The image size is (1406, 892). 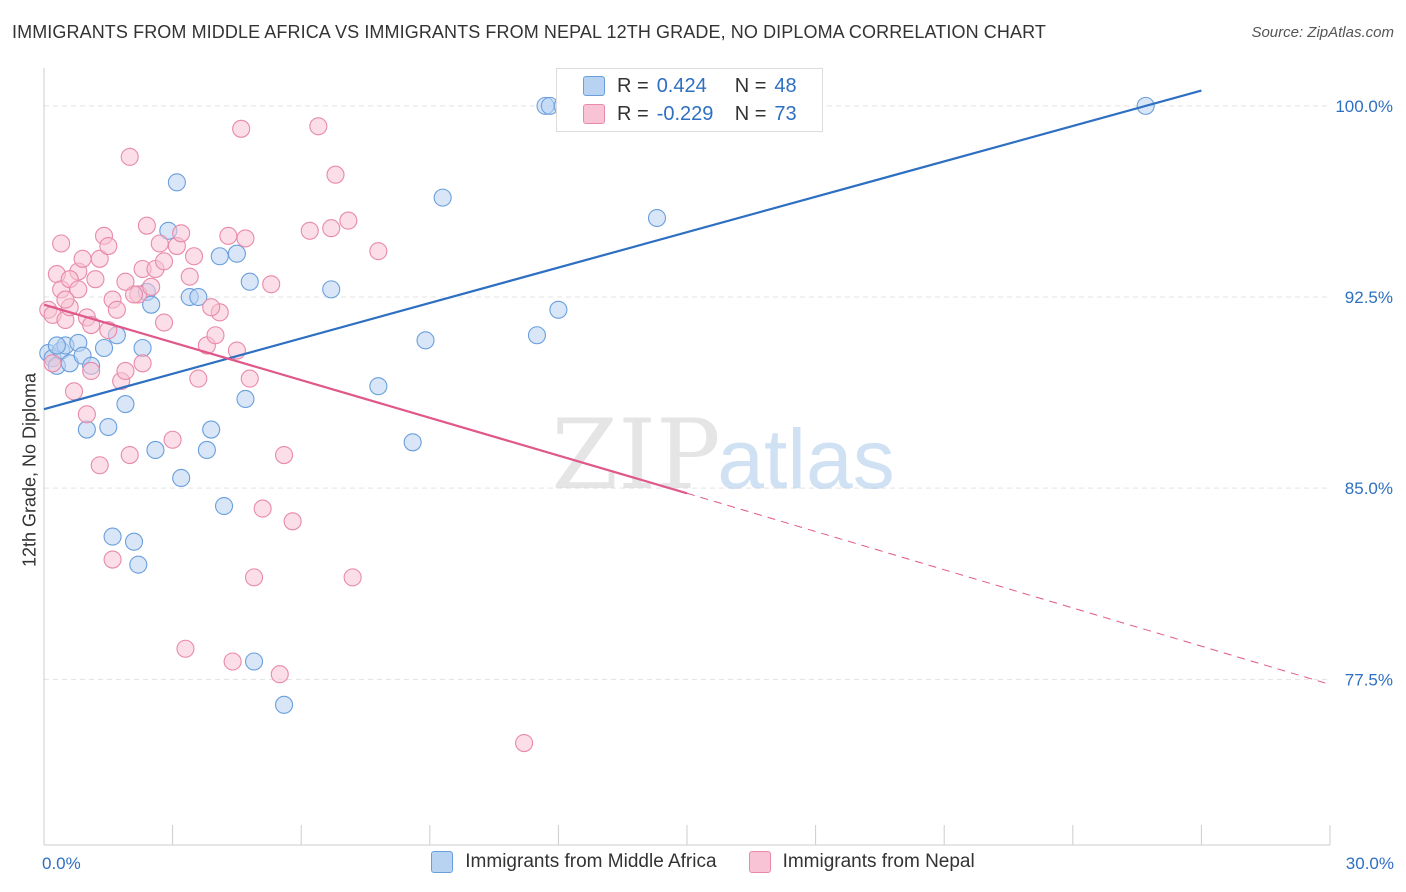 What do you see at coordinates (29, 470) in the screenshot?
I see `y-axis-label: 12th Grade, No Diploma` at bounding box center [29, 470].